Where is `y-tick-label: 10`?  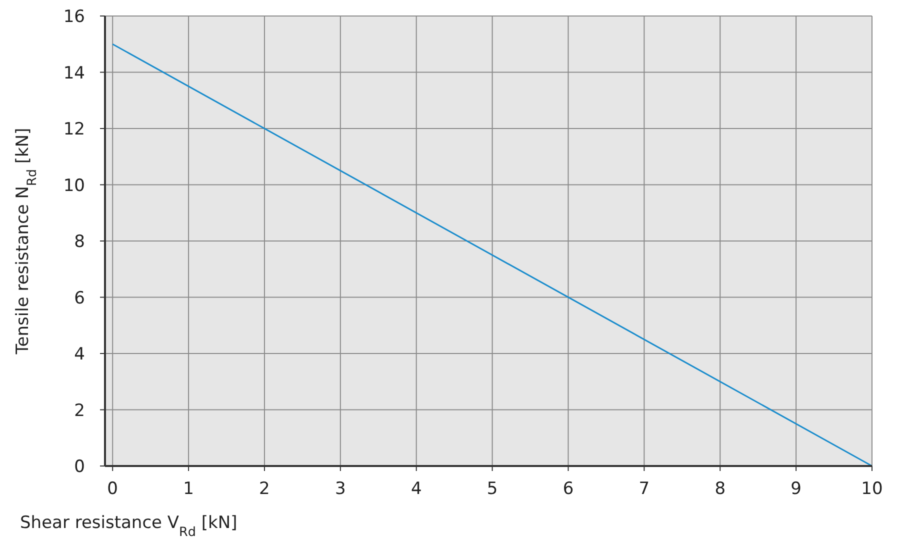 y-tick-label: 10 is located at coordinates (74, 186).